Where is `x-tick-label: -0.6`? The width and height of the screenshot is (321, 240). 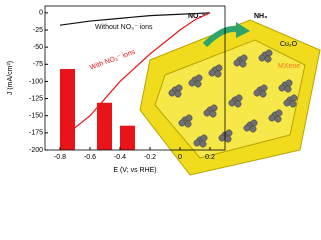 x-tick-label: -0.6 is located at coordinates (90, 157).